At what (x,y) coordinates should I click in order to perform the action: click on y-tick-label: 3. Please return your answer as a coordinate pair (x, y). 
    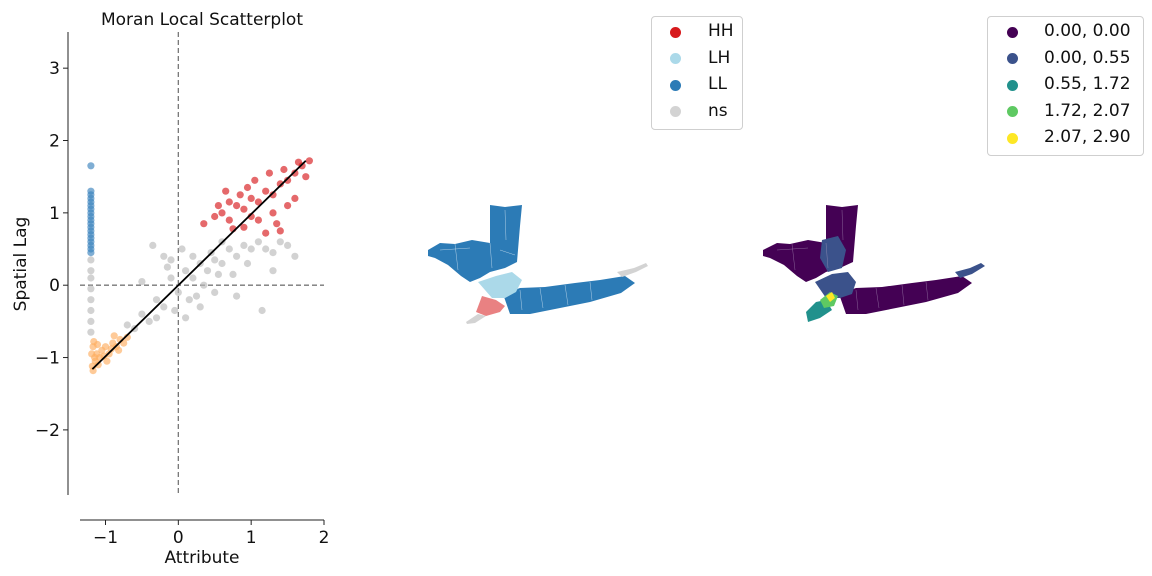
    Looking at the image, I should click on (54, 69).